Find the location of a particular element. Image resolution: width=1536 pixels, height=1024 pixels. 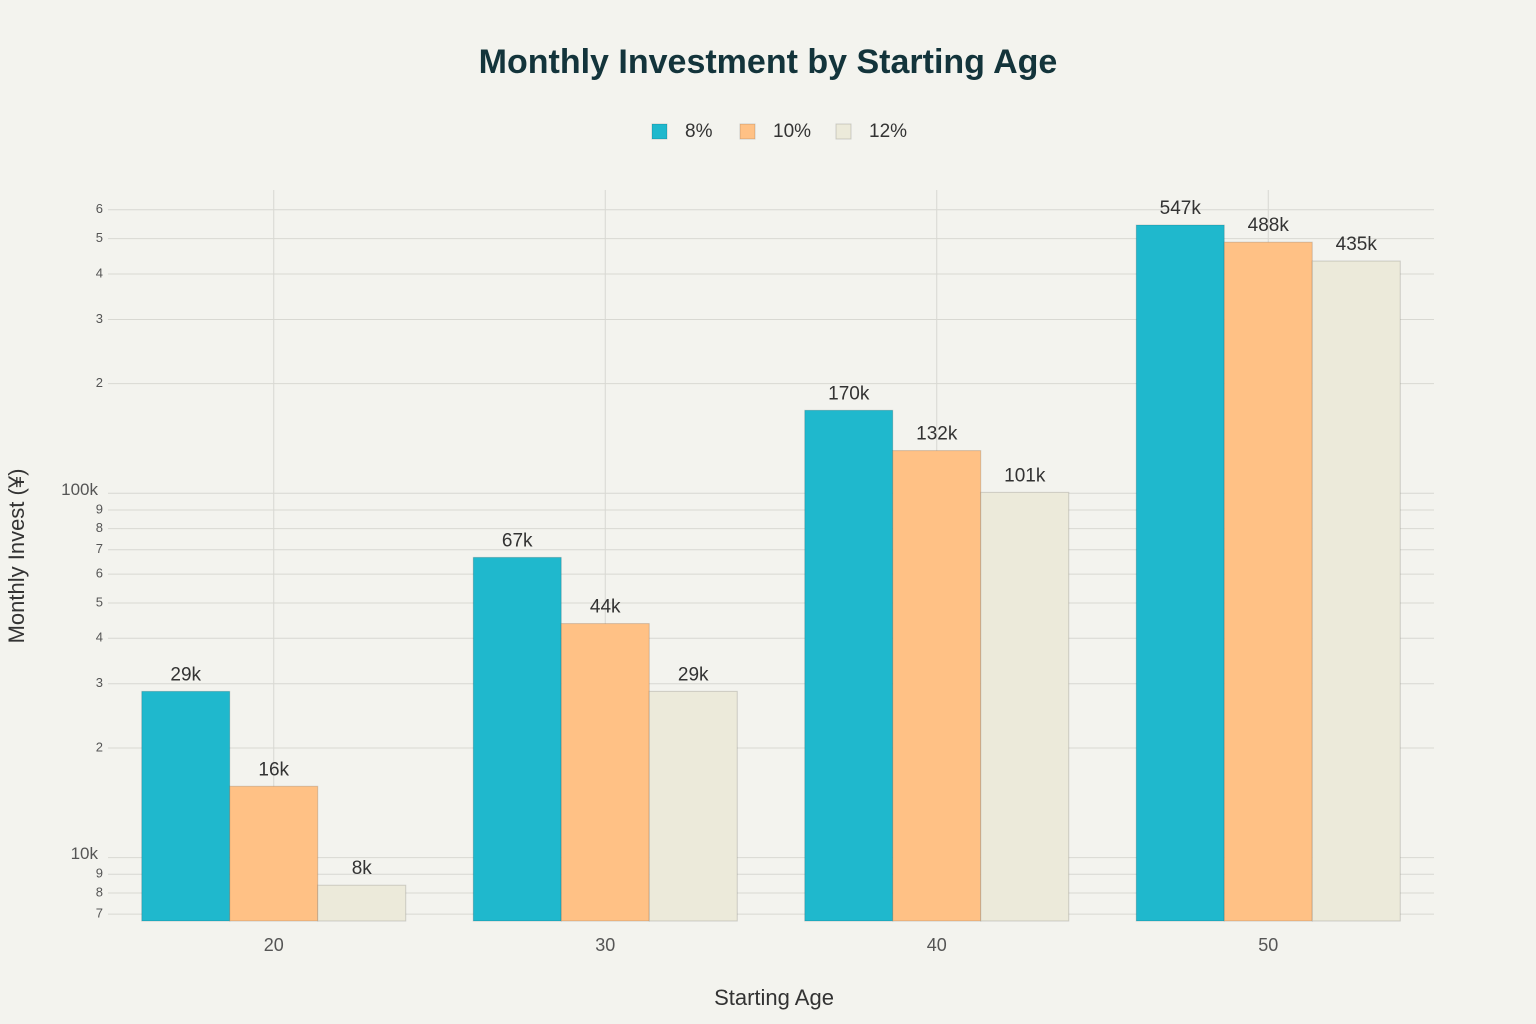

data-label: 488k is located at coordinates (1269, 225).